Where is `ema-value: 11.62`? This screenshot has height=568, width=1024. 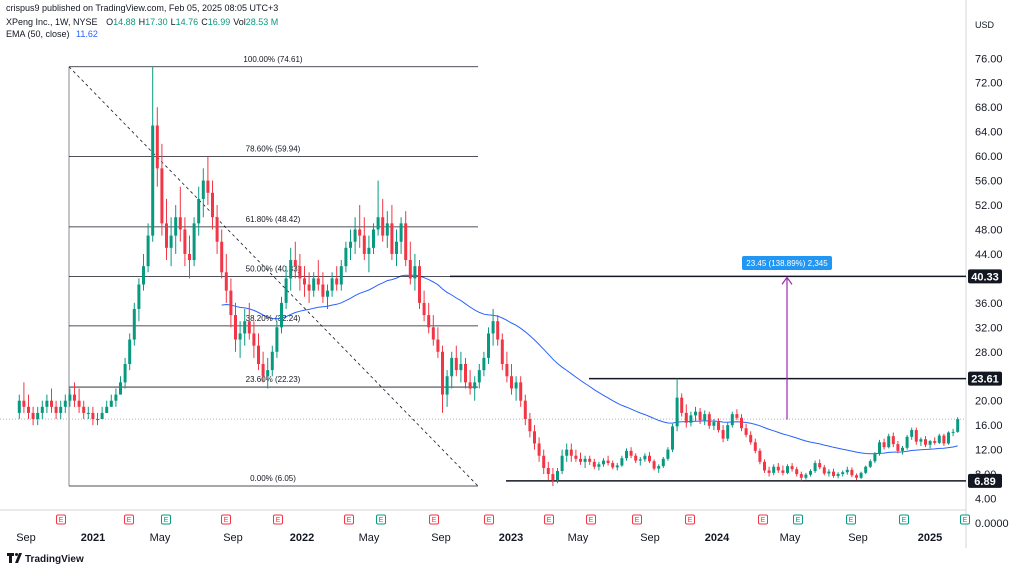 ema-value: 11.62 is located at coordinates (87, 34).